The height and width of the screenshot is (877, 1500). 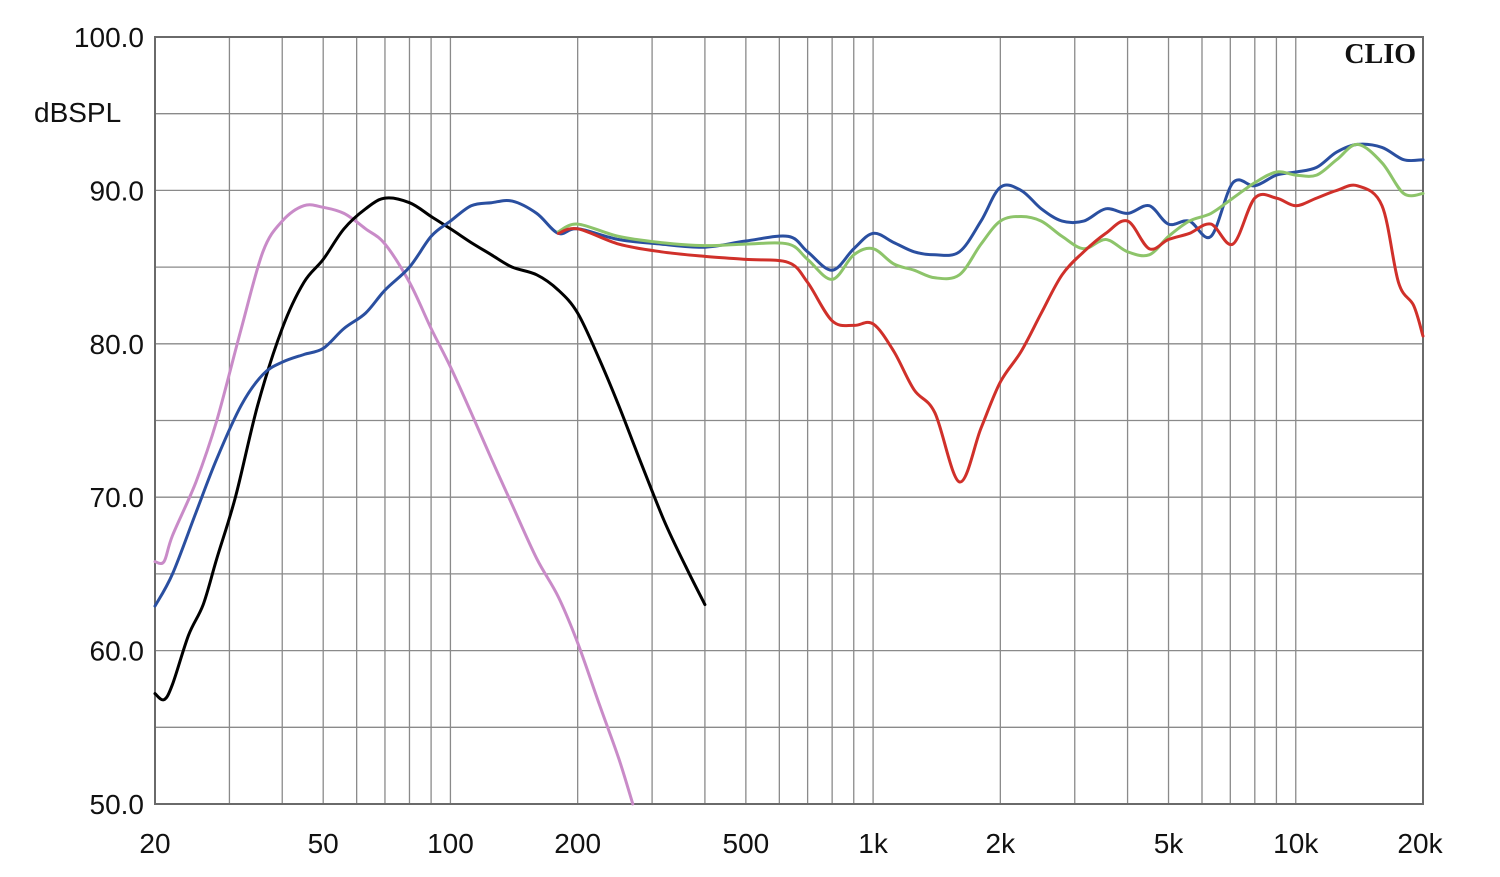 I want to click on y-axis-unit-label: dBSPL, so click(x=77, y=112).